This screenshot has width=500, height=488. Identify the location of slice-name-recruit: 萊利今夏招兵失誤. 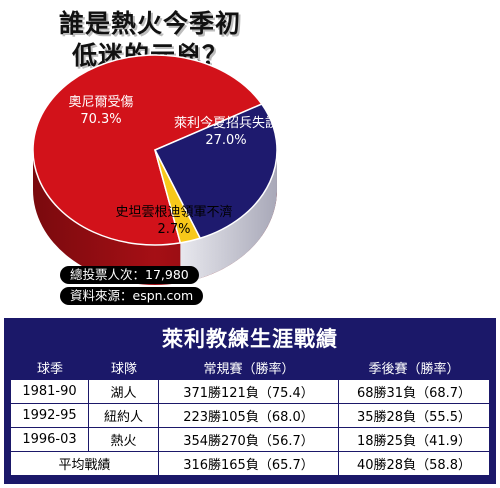
(225, 123).